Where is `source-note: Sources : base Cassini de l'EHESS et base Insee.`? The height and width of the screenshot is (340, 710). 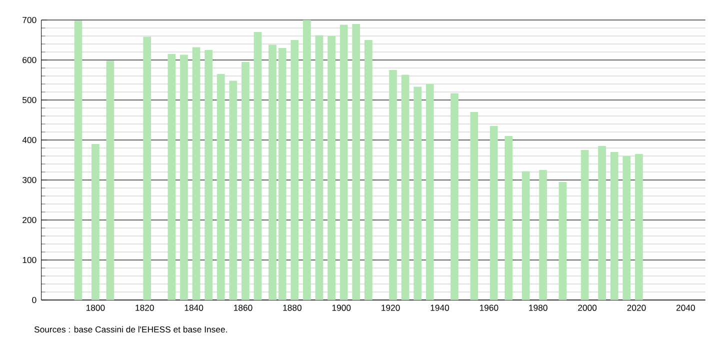
source-note: Sources : base Cassini de l'EHESS et base Insee. is located at coordinates (130, 329).